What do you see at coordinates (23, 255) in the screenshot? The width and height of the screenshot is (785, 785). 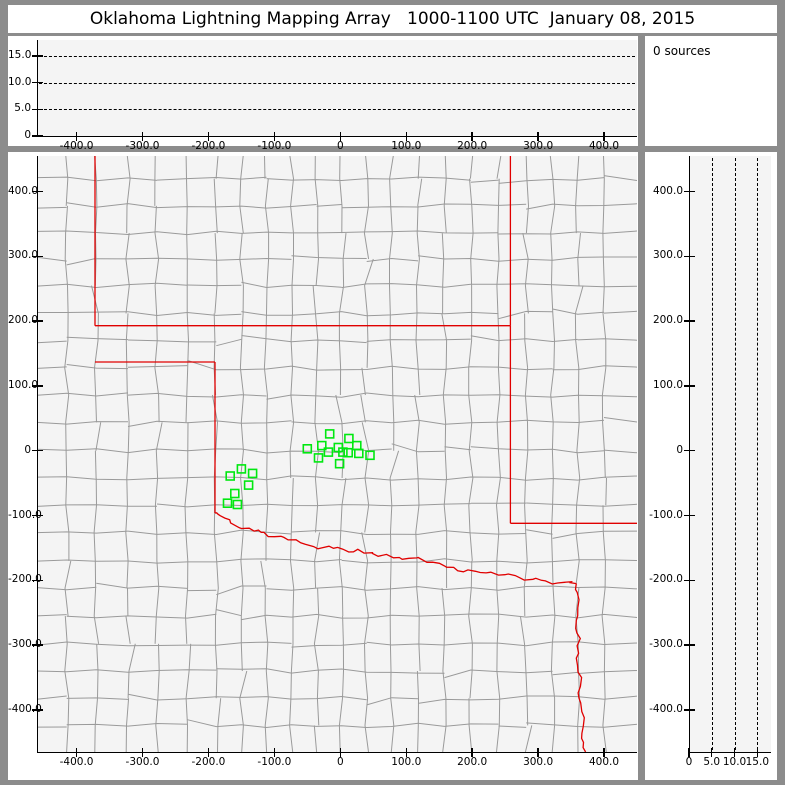 I see `map-y-tick-label: 300.0` at bounding box center [23, 255].